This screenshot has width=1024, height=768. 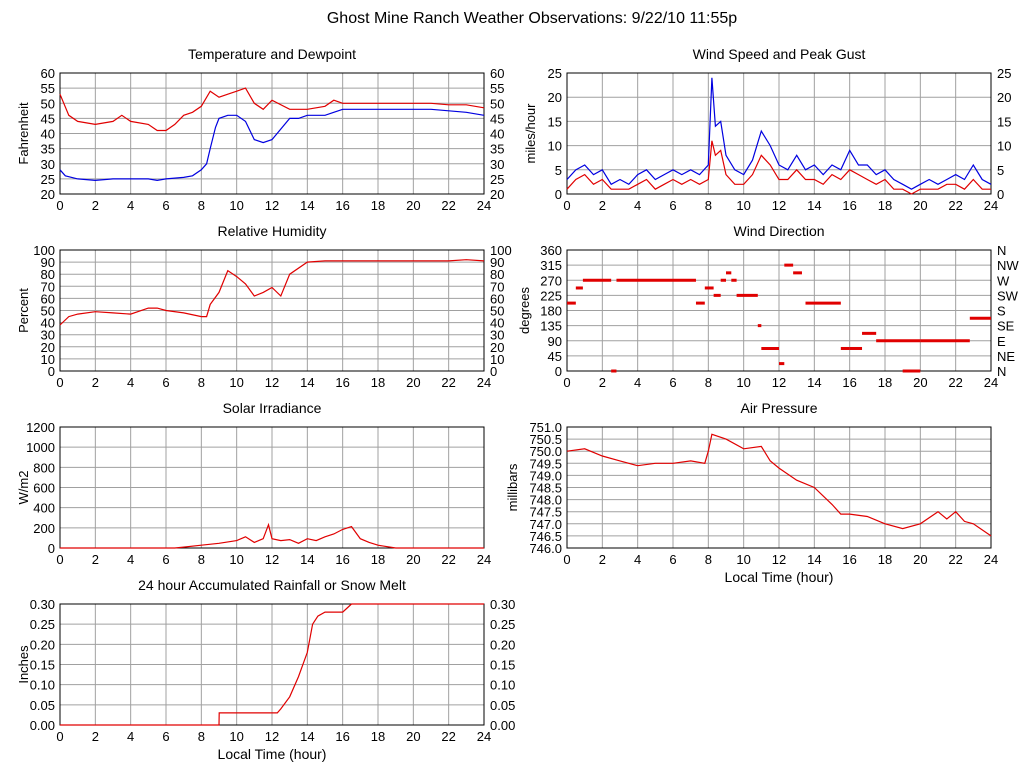 I want to click on y-axis-label: Fahrenheit, so click(x=23, y=133).